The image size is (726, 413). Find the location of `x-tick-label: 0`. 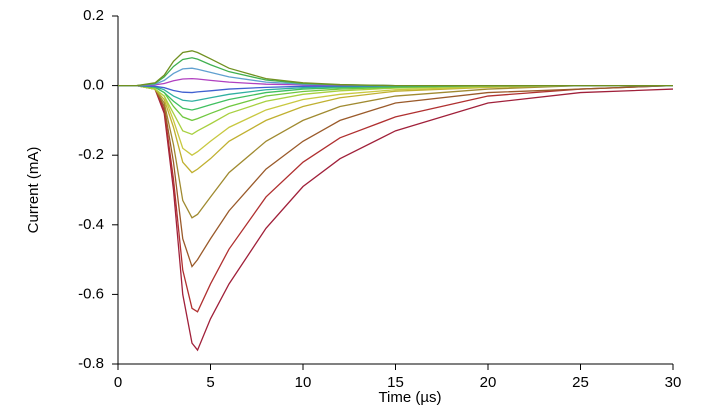

x-tick-label: 0 is located at coordinates (118, 382).